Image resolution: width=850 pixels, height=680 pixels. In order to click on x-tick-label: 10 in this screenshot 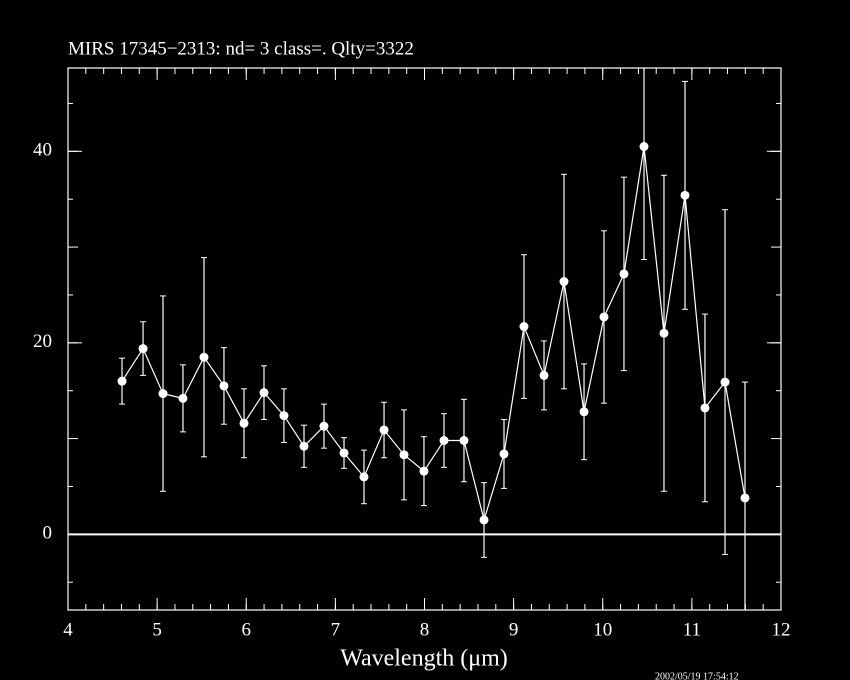, I will do `click(602, 629)`.